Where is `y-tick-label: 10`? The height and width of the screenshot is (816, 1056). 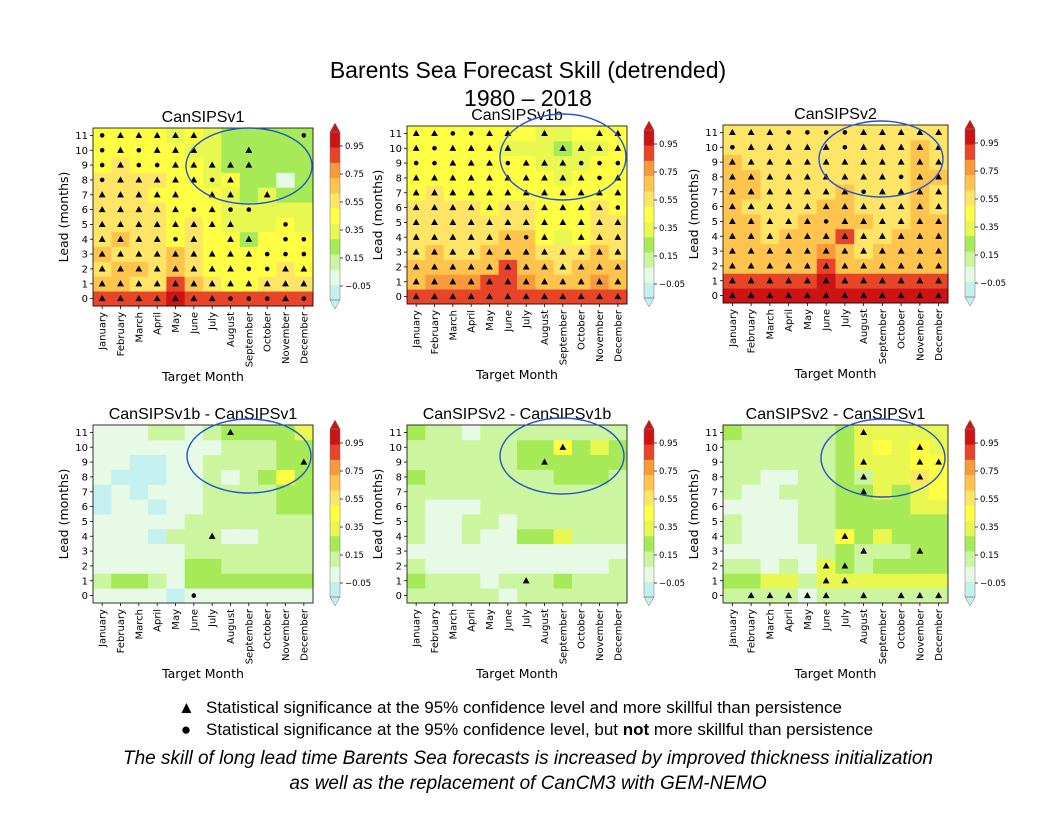
y-tick-label: 10 is located at coordinates (81, 151).